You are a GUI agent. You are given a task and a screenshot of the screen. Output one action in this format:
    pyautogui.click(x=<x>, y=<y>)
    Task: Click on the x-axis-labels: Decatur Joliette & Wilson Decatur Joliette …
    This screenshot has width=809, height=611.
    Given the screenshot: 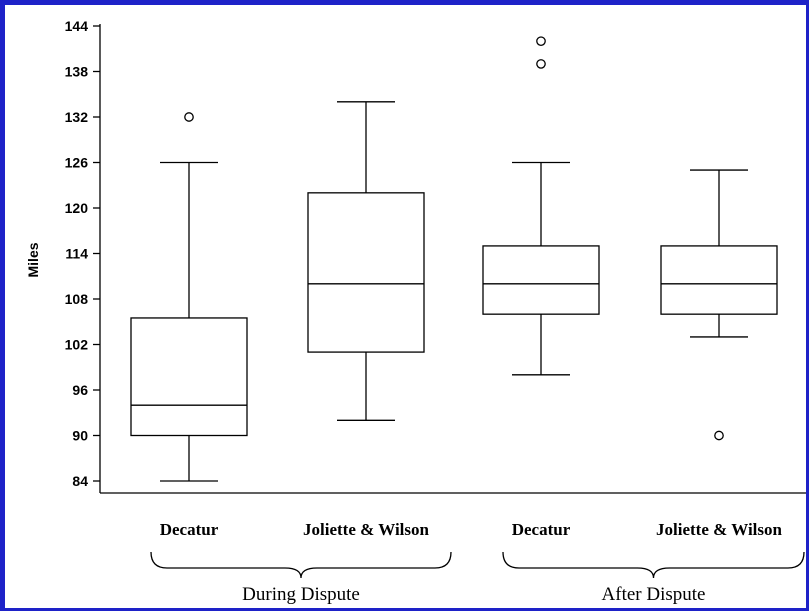 What is the action you would take?
    pyautogui.click(x=471, y=529)
    